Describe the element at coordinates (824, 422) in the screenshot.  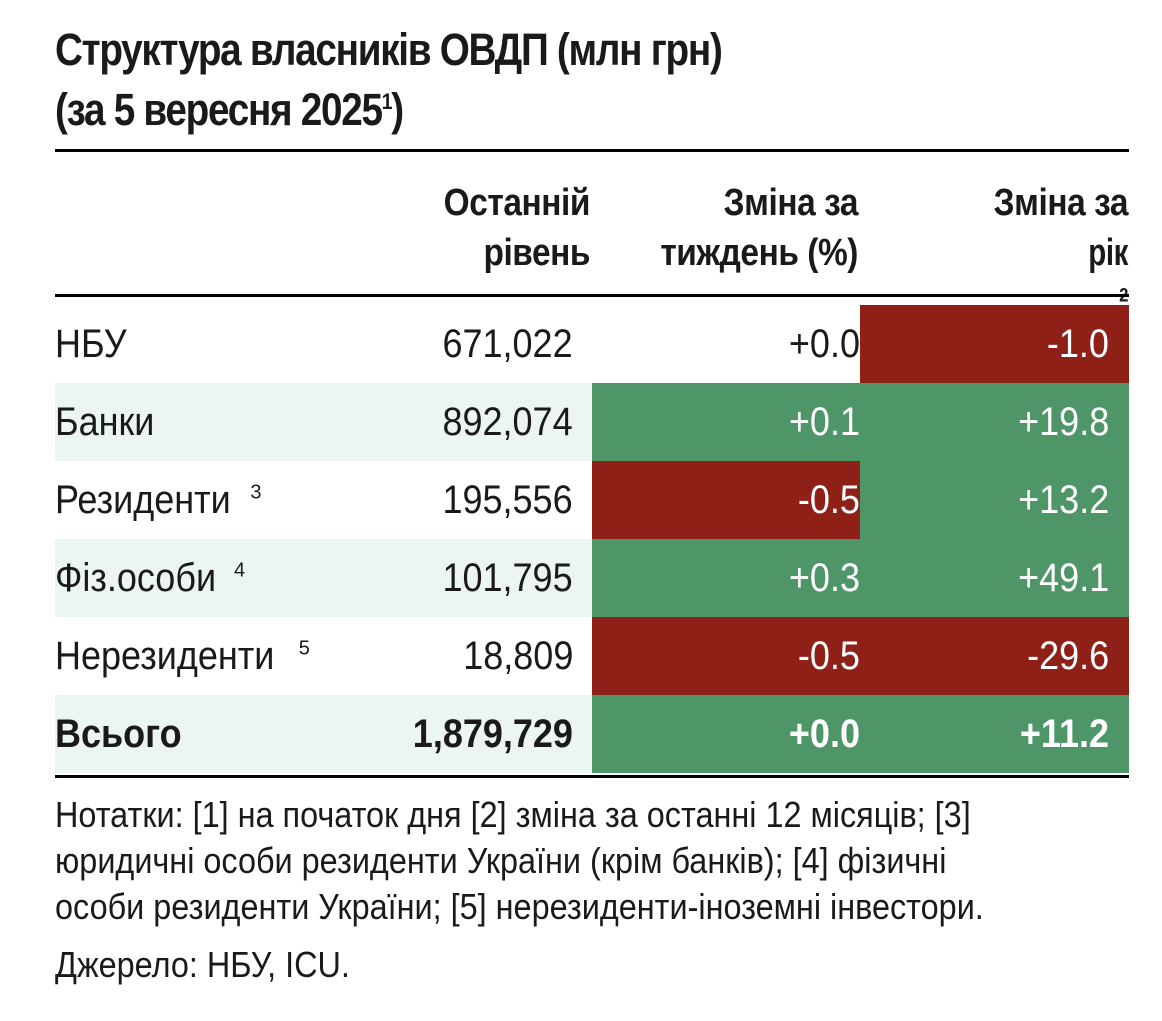
I see `week-change-value-text: +0.1` at that location.